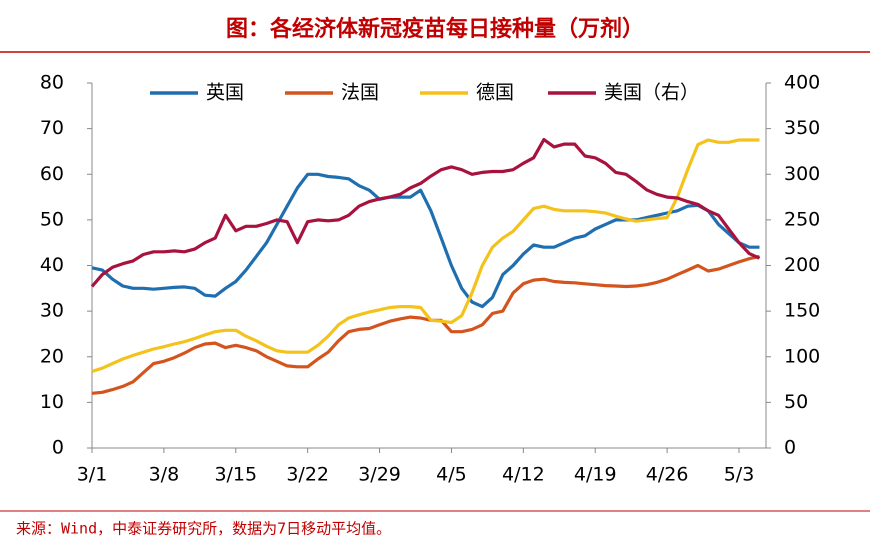 Image resolution: width=870 pixels, height=549 pixels. What do you see at coordinates (739, 475) in the screenshot?
I see `x-tick-label: 5/3` at bounding box center [739, 475].